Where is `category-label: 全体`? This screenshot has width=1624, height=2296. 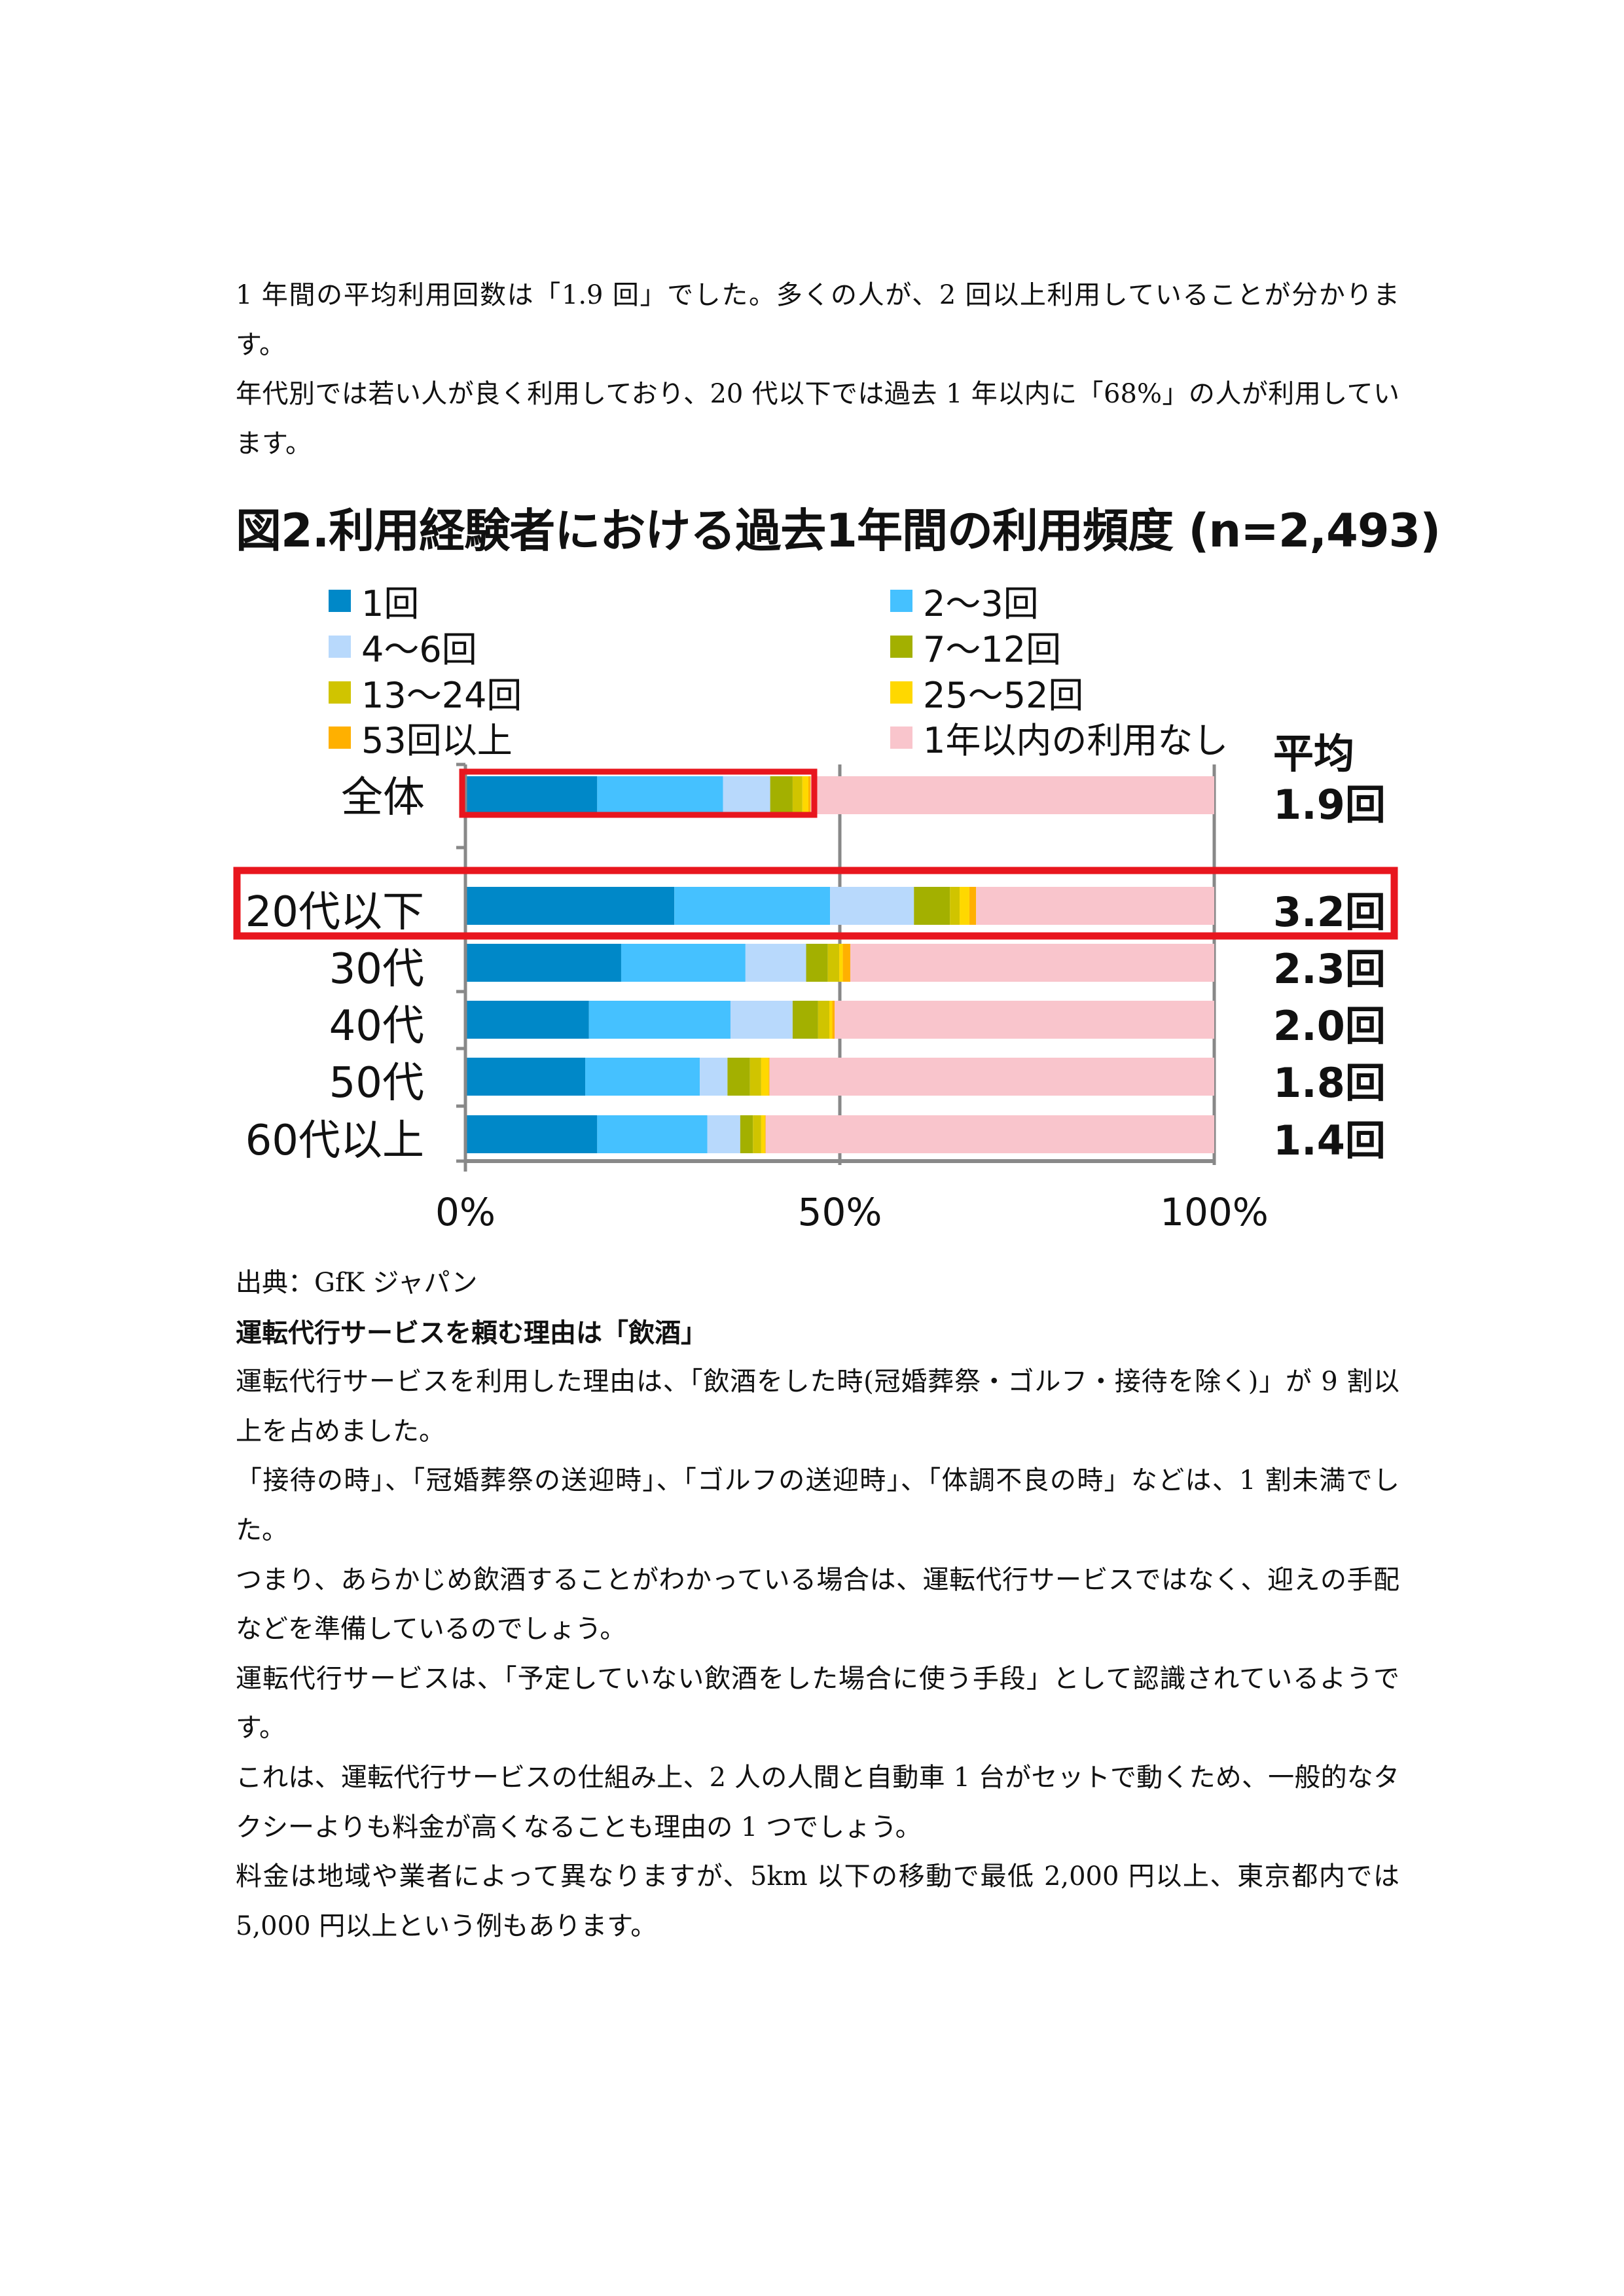 category-label: 全体 is located at coordinates (383, 798).